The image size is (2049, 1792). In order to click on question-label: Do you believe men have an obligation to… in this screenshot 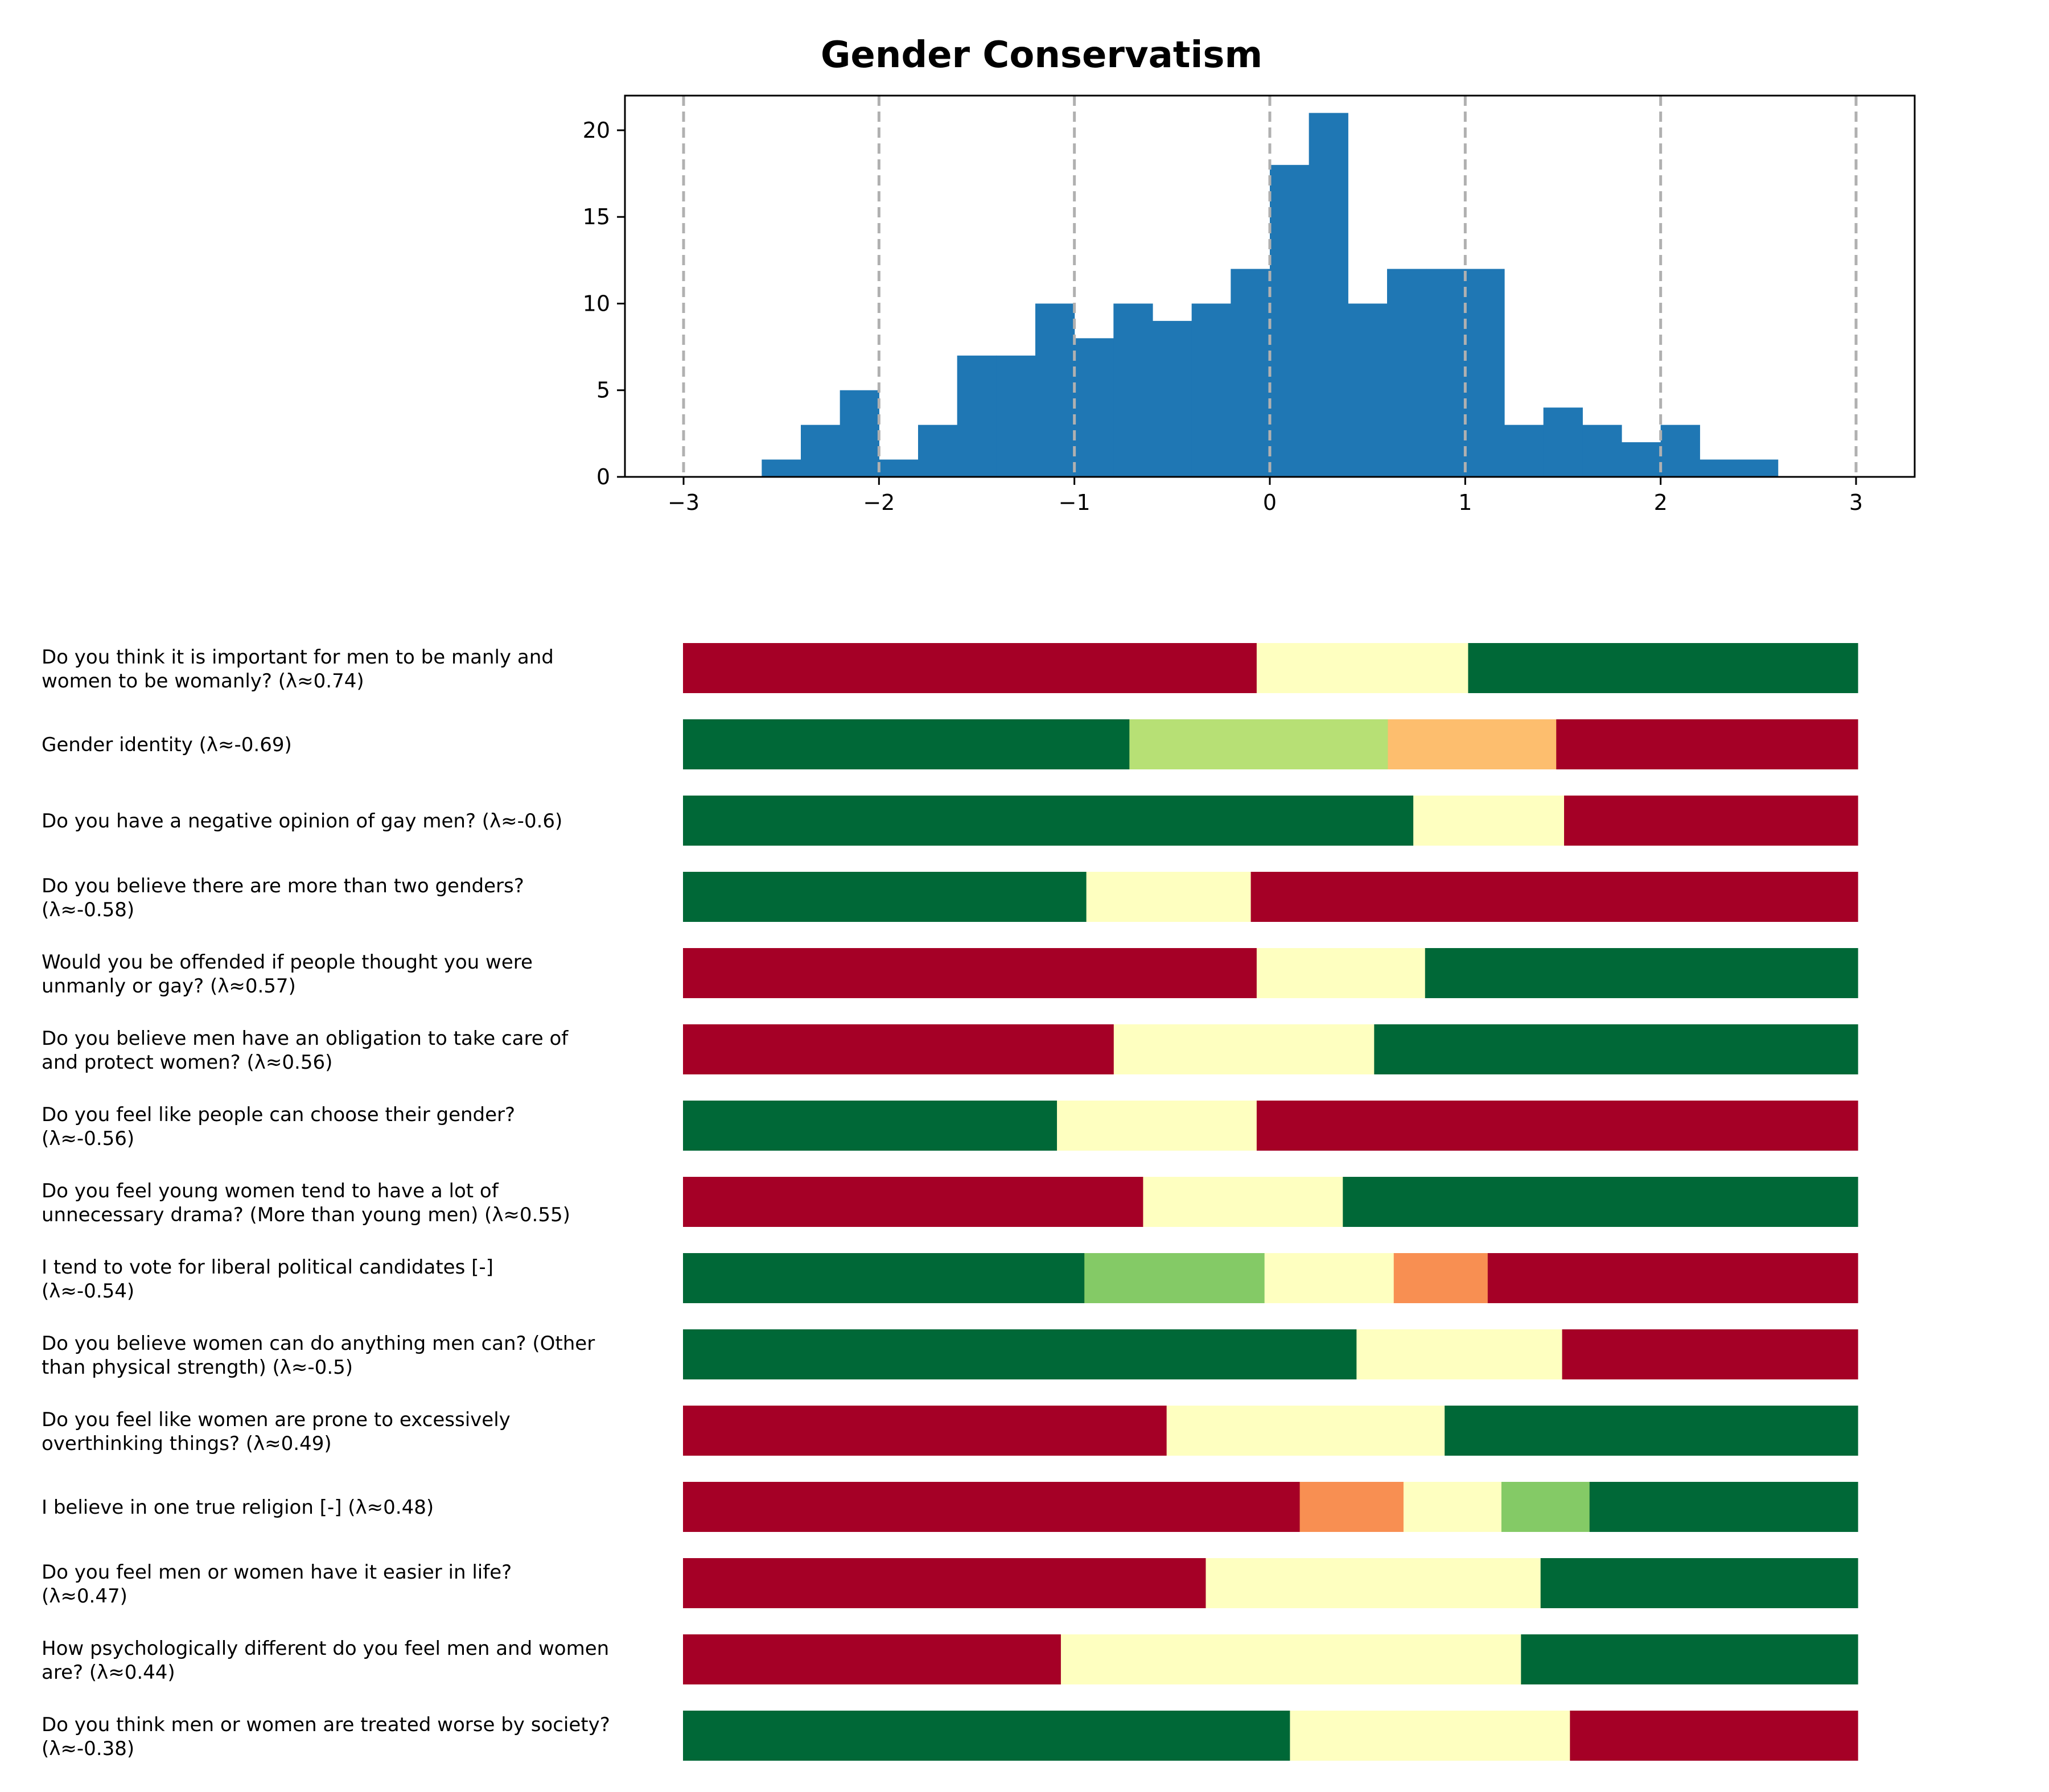, I will do `click(306, 1038)`.